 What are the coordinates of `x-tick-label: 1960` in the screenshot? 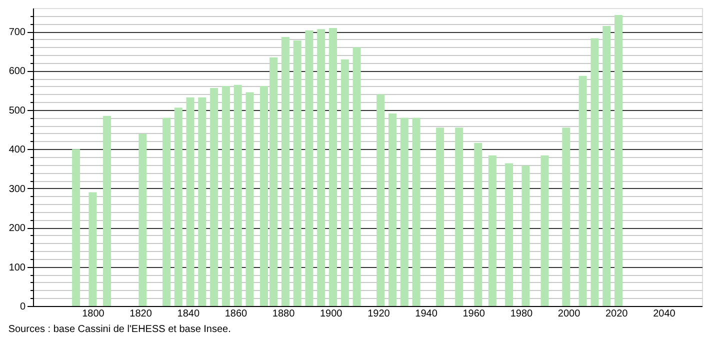 It's located at (474, 314).